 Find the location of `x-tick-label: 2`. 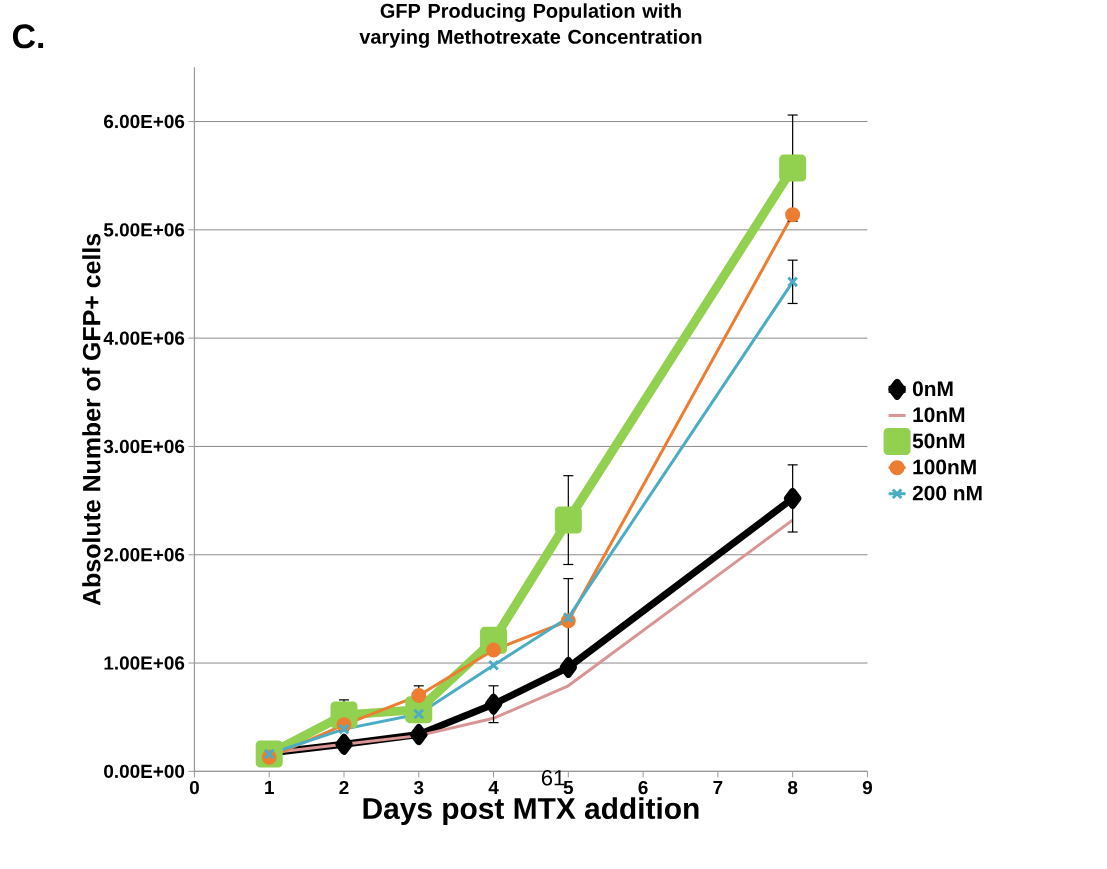

x-tick-label: 2 is located at coordinates (344, 787).